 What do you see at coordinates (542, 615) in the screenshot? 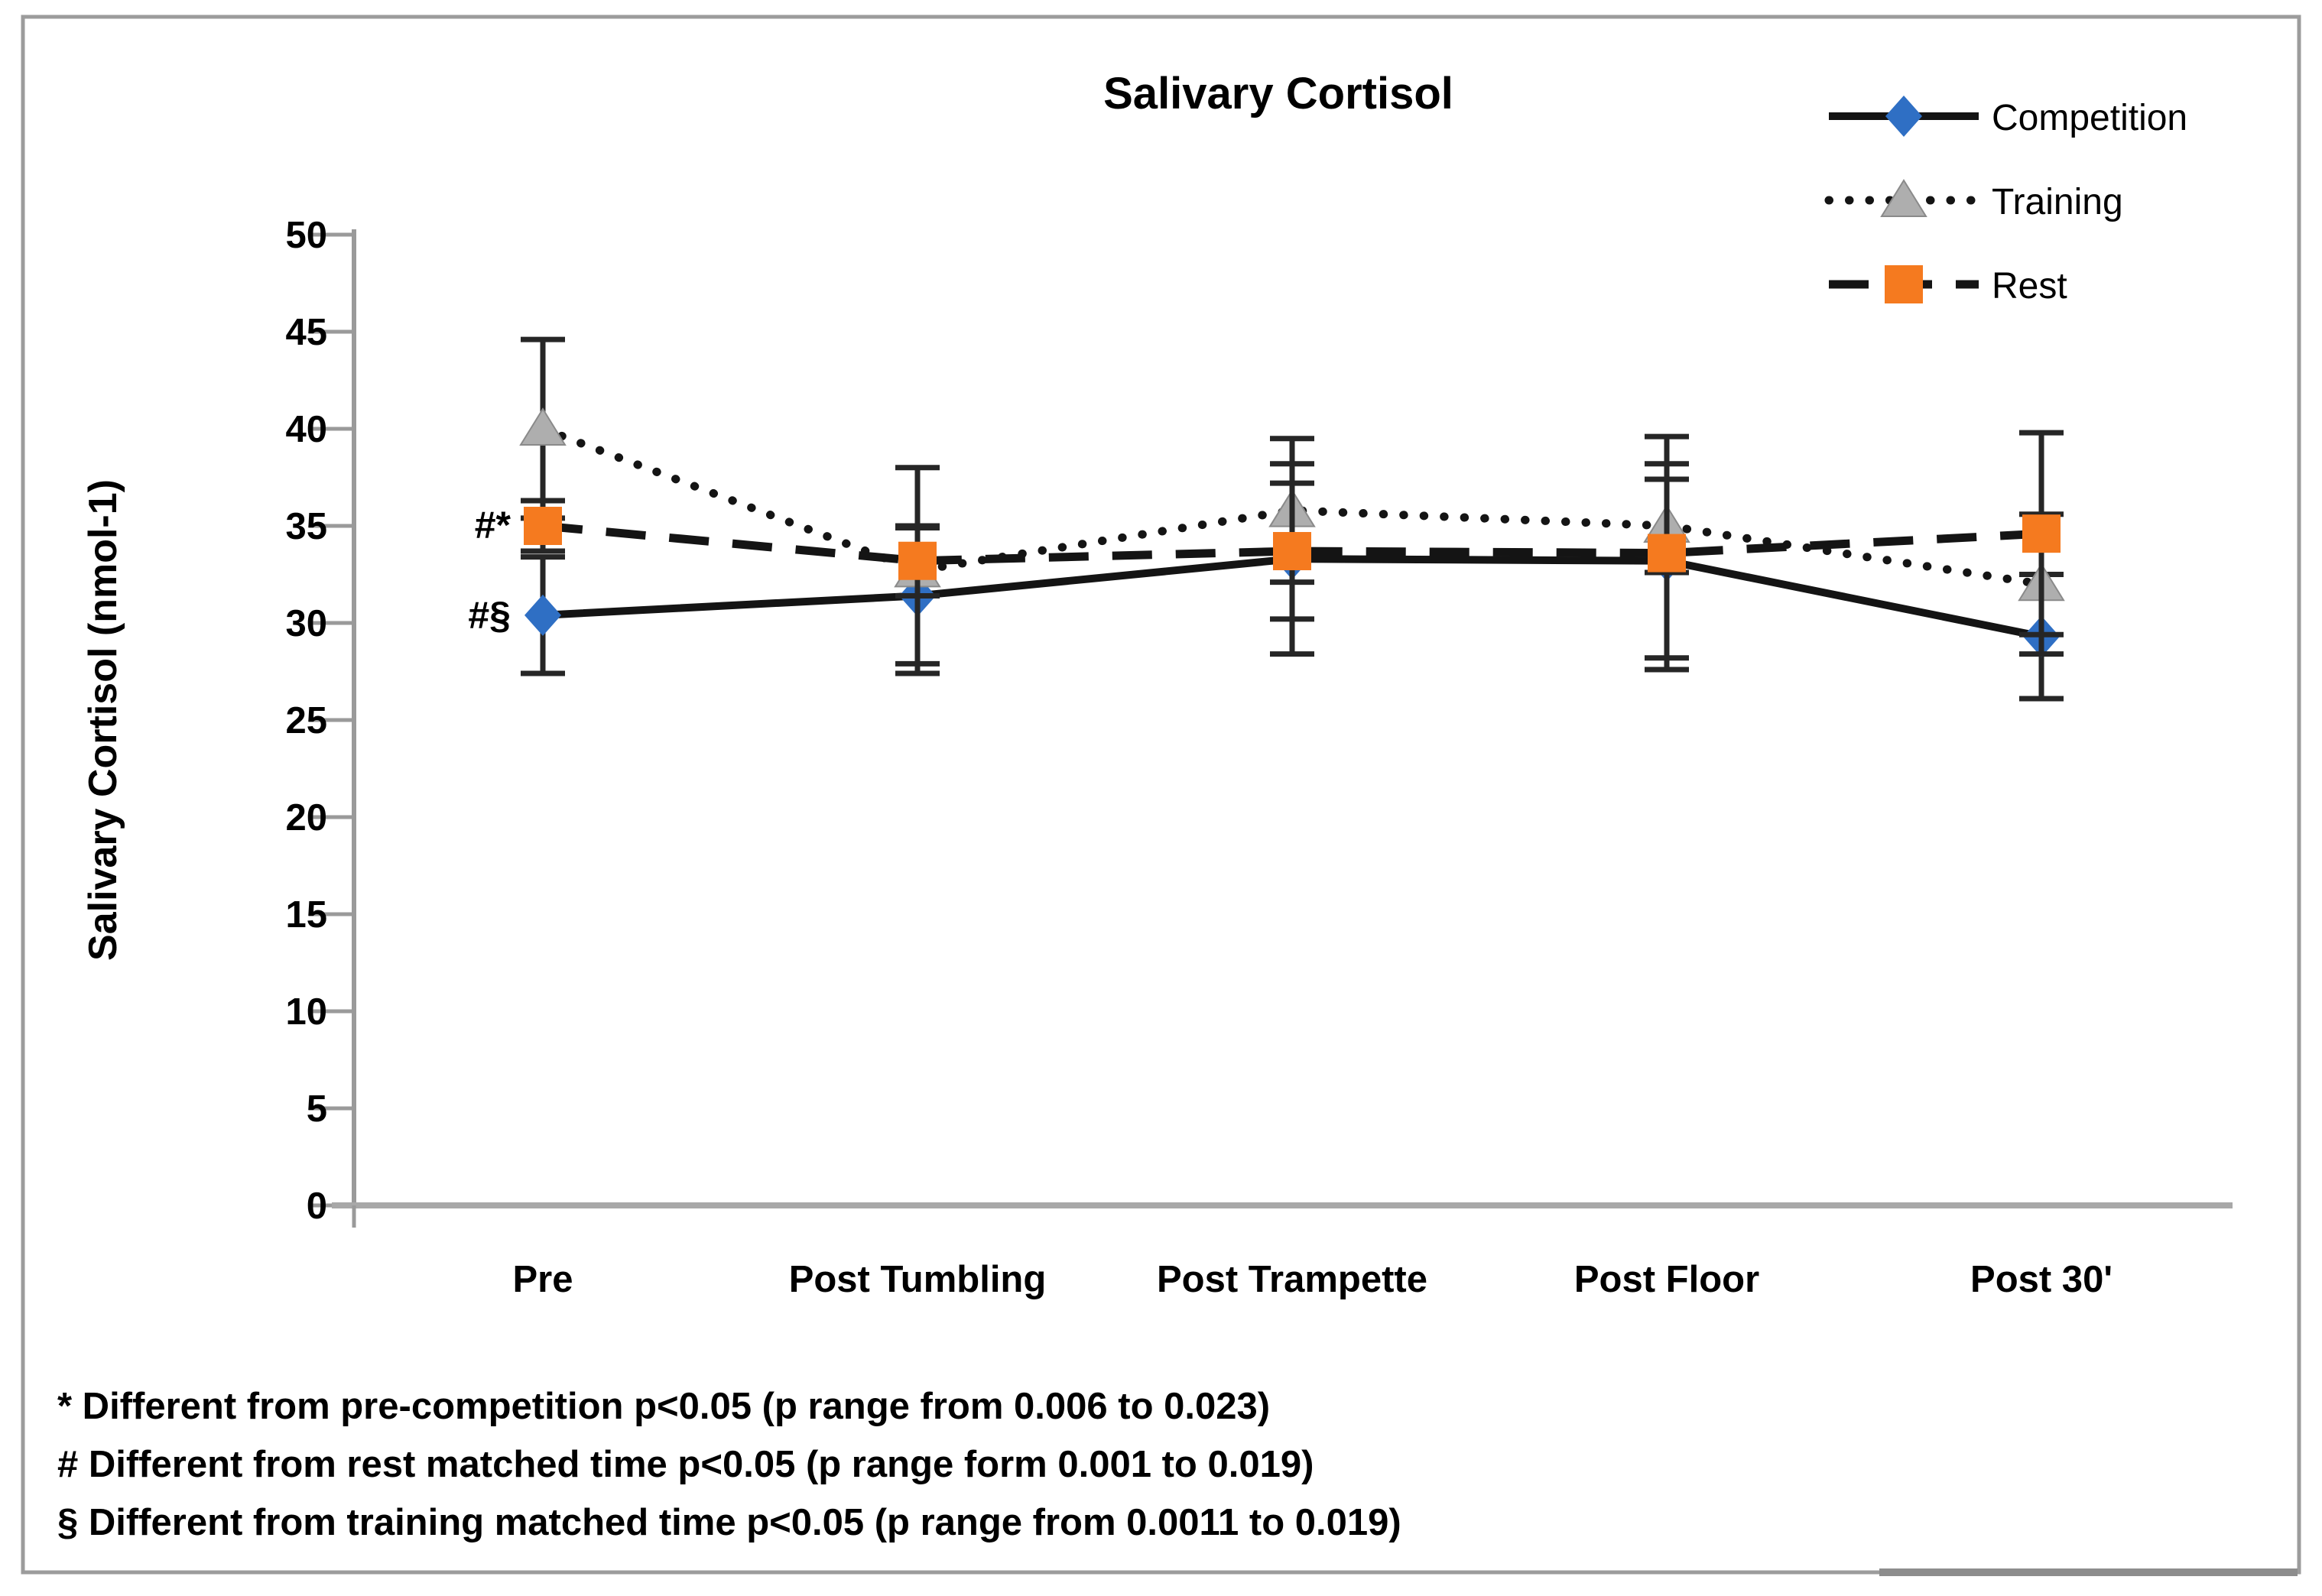
I see `diamond-marker` at bounding box center [542, 615].